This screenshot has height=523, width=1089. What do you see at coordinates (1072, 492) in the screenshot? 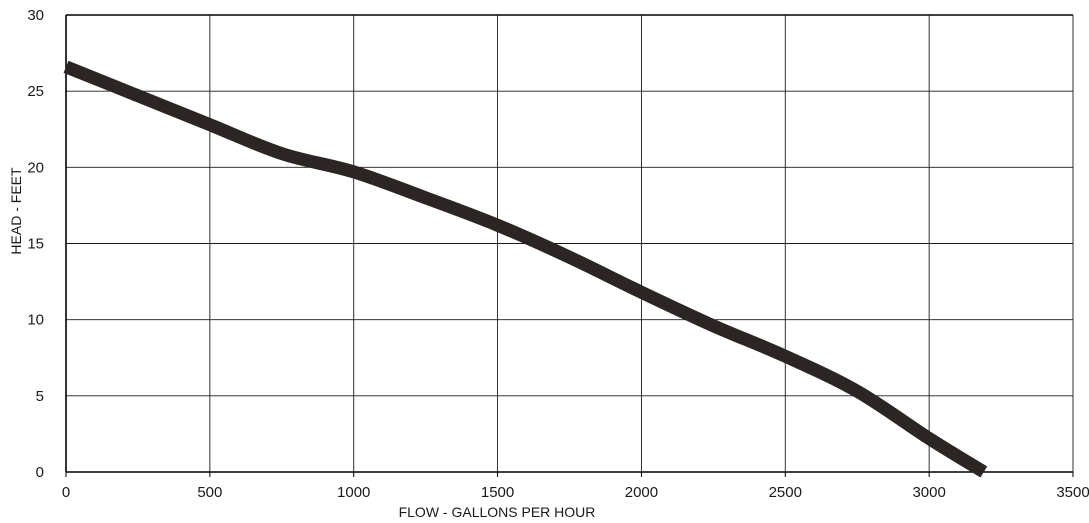
I see `x-tick-label: 3500` at bounding box center [1072, 492].